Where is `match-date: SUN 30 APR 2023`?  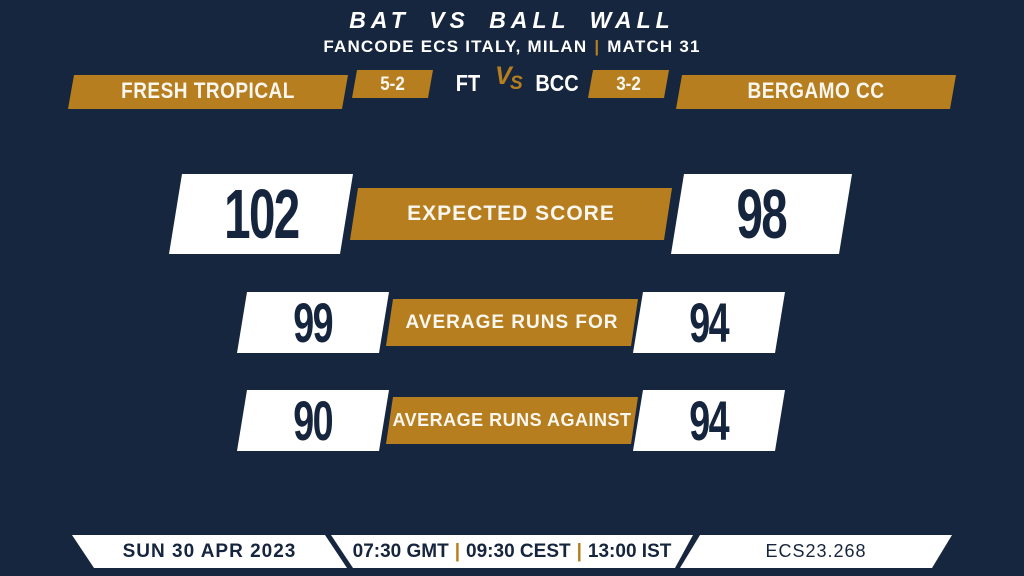 match-date: SUN 30 APR 2023 is located at coordinates (209, 551).